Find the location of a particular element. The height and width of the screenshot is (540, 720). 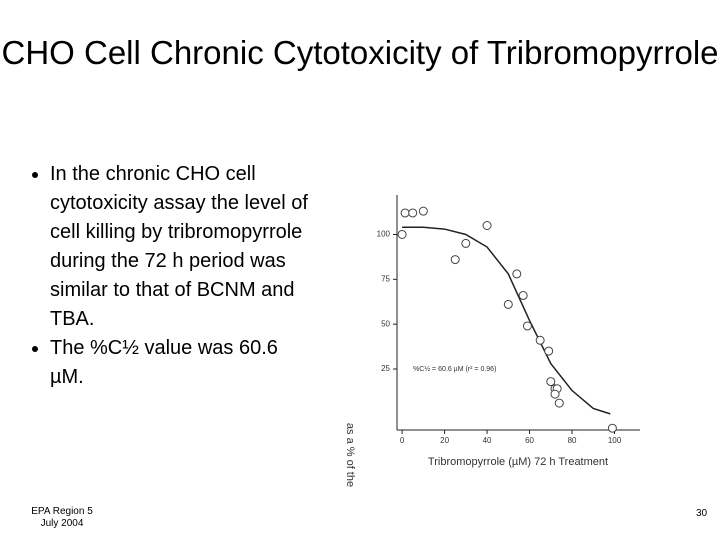

footer-text: July 2004 is located at coordinates (62, 523).